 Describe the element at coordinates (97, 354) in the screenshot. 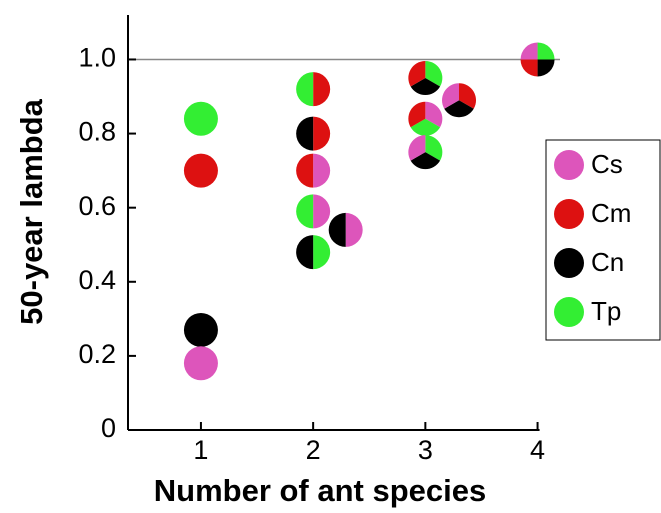

I see `y-tick-label: 0.2` at that location.